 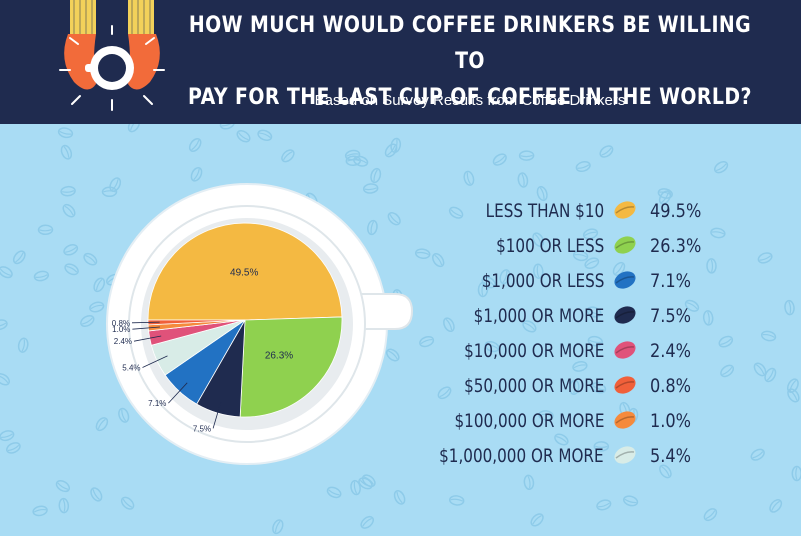 What do you see at coordinates (676, 211) in the screenshot?
I see `legend-value: 49.5%` at bounding box center [676, 211].